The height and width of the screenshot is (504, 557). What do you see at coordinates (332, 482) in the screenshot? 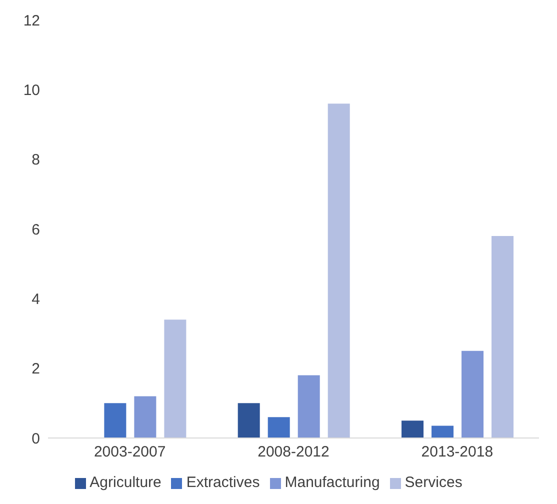
I see `legend-label: Manufacturing` at bounding box center [332, 482].